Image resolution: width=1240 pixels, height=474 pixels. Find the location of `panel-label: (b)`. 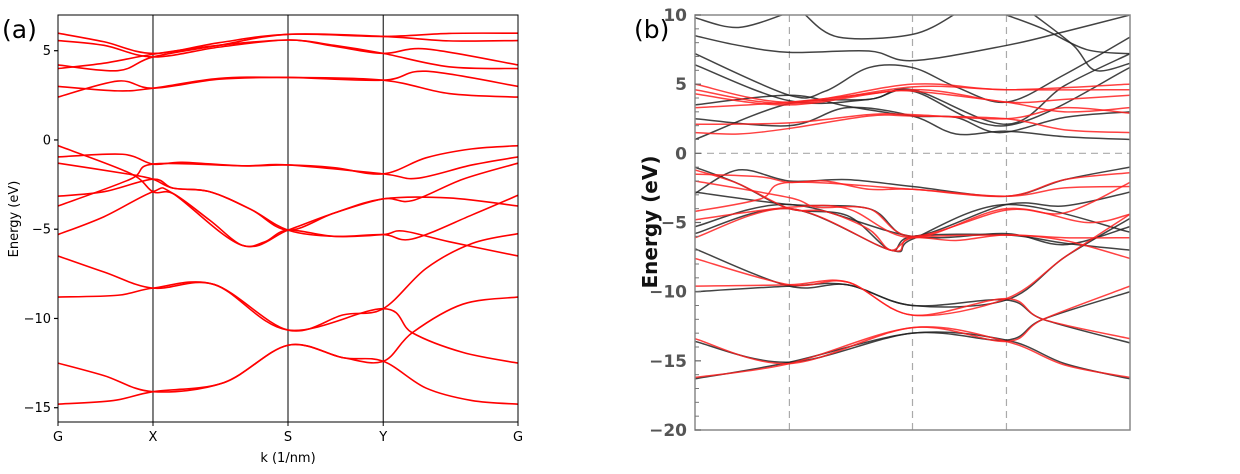

panel-label: (b) is located at coordinates (651, 29).